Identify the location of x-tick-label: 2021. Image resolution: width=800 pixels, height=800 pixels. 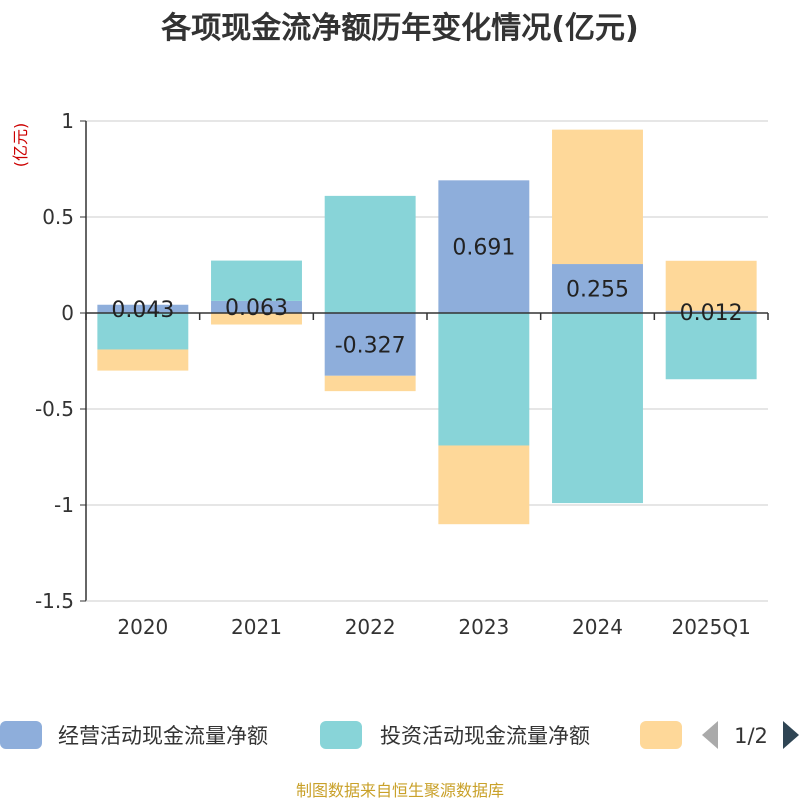
(256, 627).